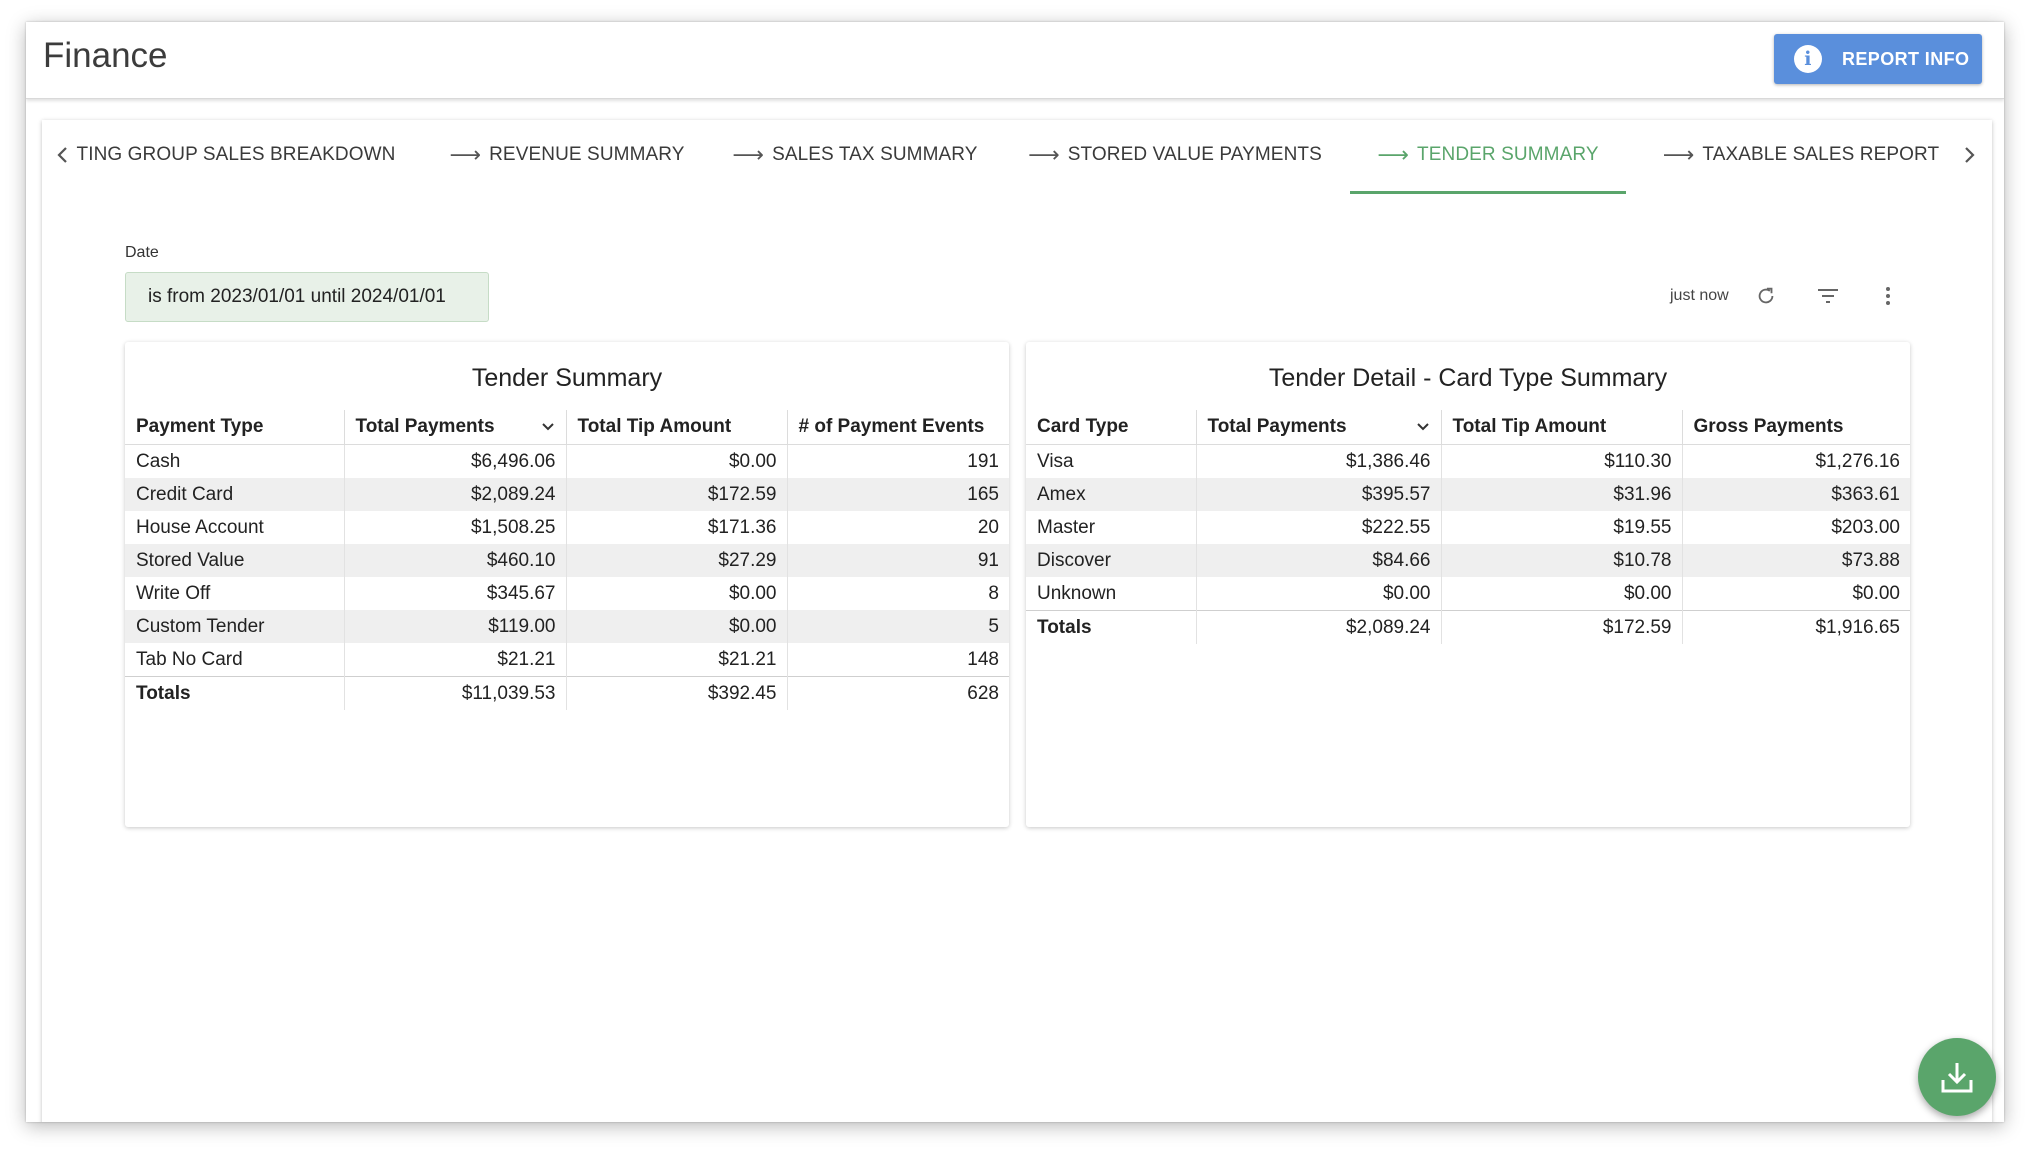 This screenshot has height=1154, width=2030. I want to click on cell-payment-type: Stored Value, so click(234, 560).